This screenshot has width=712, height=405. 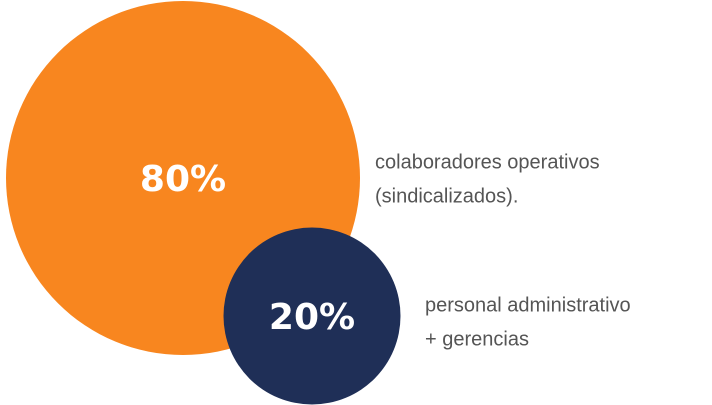 I want to click on description: (sindicalizados)., so click(x=446, y=196).